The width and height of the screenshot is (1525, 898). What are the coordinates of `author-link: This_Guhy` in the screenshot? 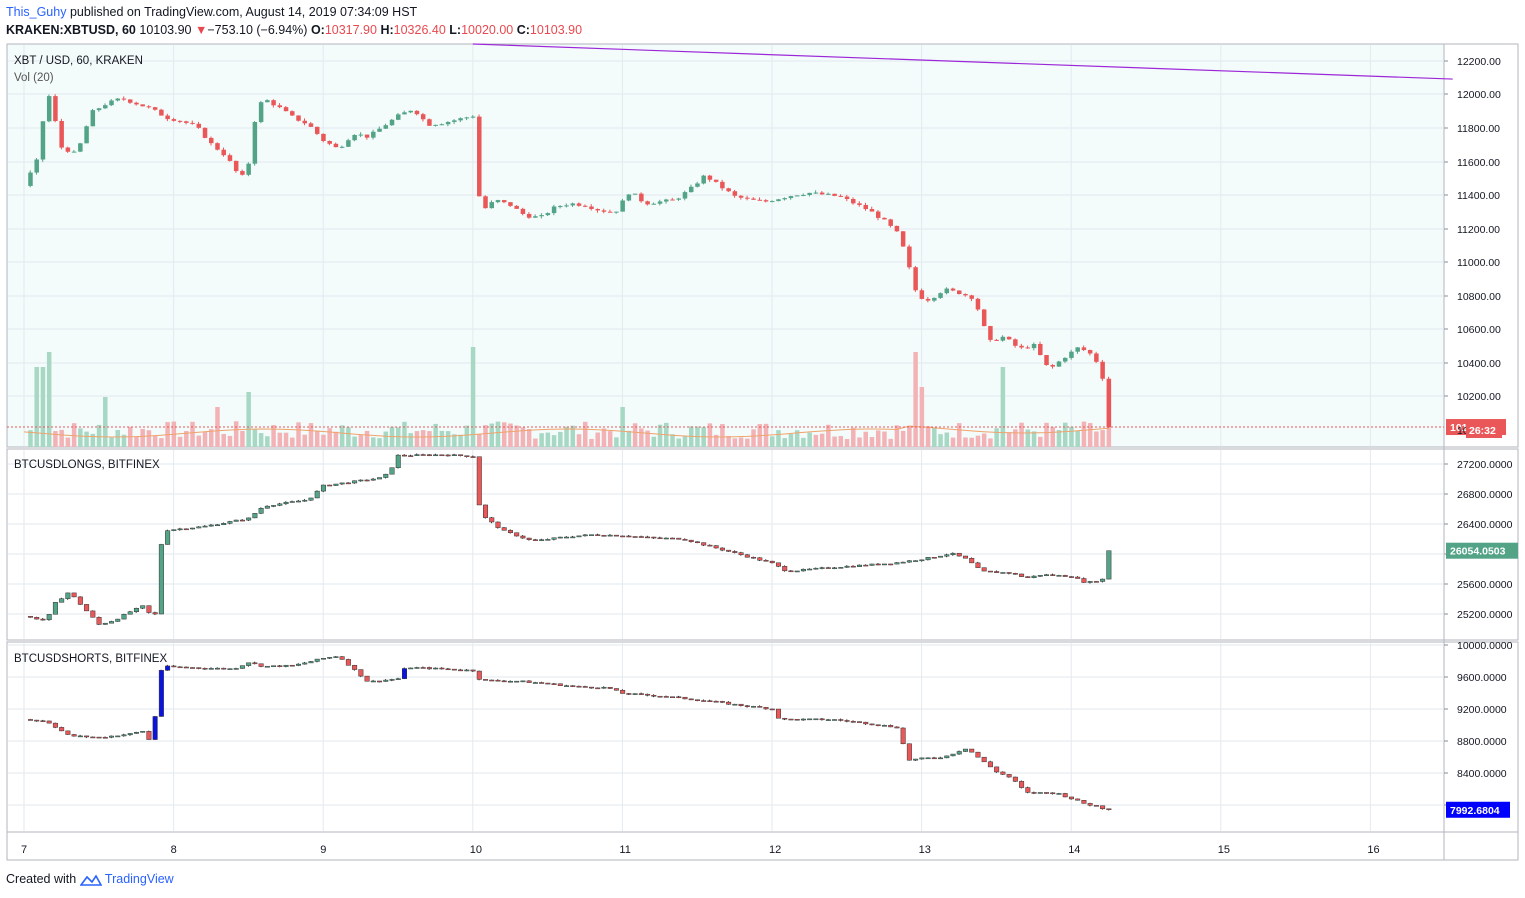 It's located at (36, 12).